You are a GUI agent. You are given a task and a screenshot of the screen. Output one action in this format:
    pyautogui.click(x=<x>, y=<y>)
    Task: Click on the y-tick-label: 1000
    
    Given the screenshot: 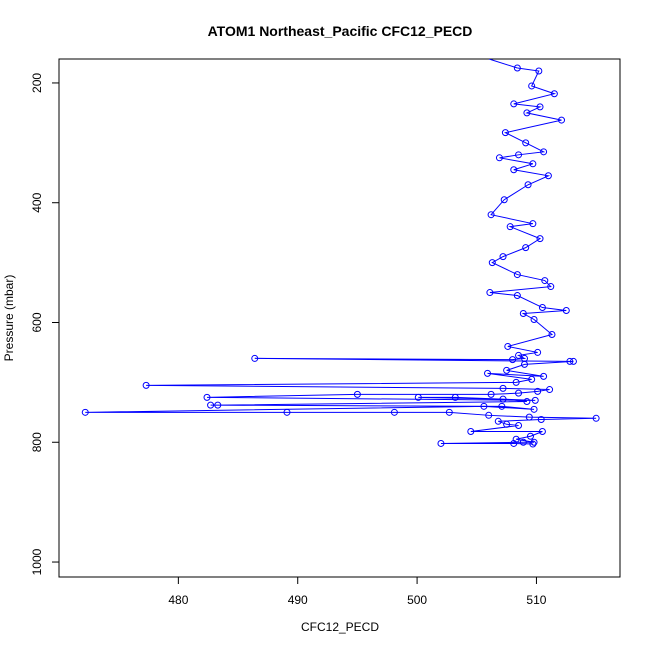 What is the action you would take?
    pyautogui.click(x=37, y=561)
    